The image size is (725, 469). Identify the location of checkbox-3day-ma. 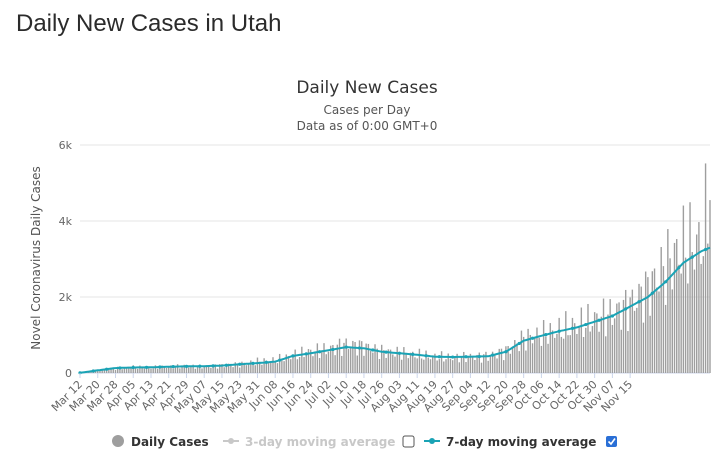
(408, 441).